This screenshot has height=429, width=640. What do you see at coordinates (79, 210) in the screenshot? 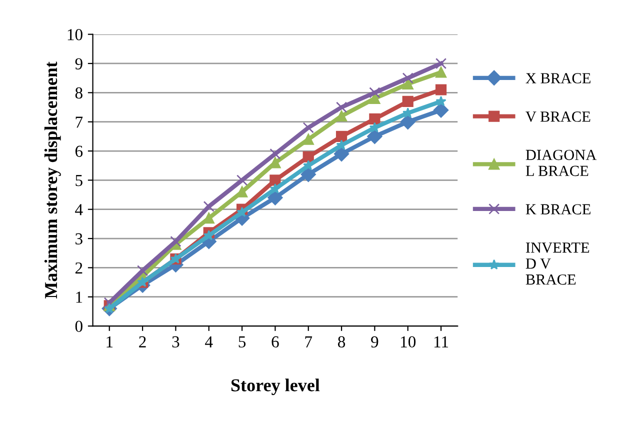
I see `y-tick-label: 4` at bounding box center [79, 210].